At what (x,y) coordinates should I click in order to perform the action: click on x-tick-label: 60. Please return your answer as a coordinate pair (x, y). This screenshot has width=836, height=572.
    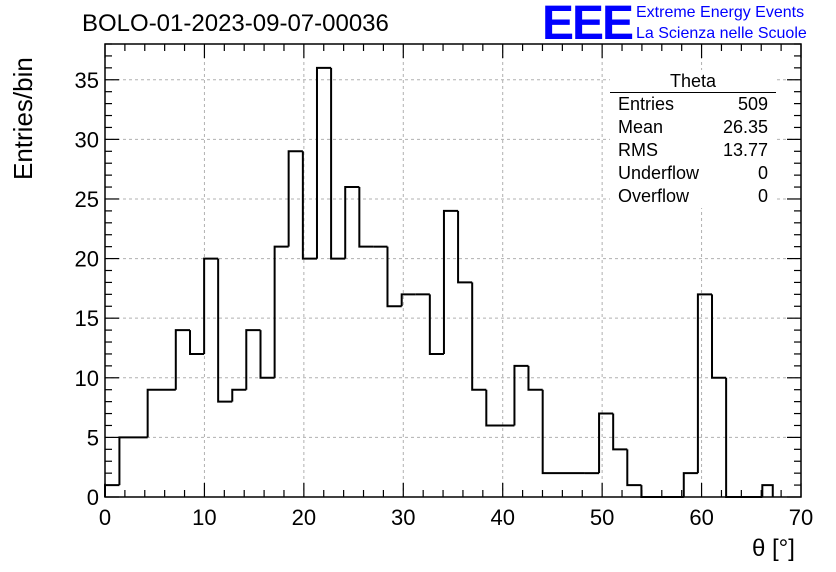
    Looking at the image, I should click on (701, 517).